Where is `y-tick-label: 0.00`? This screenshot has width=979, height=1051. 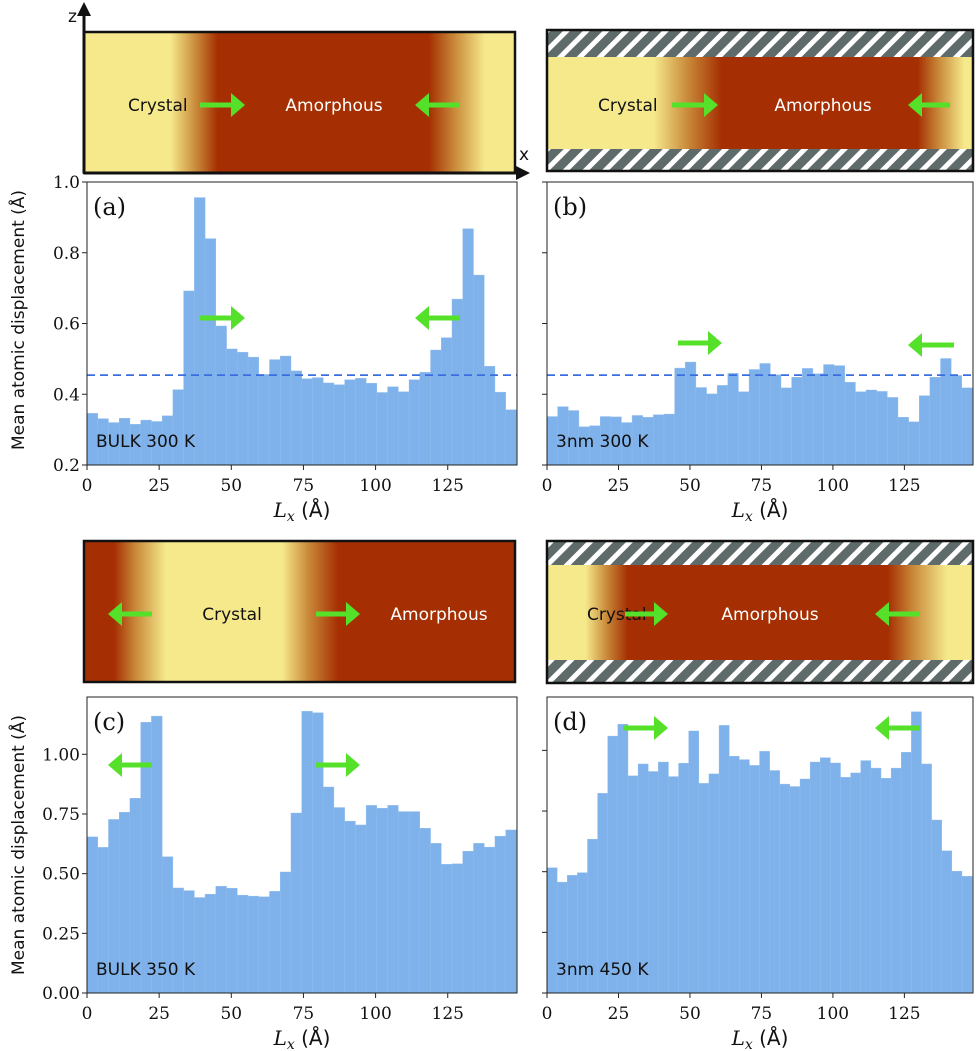 y-tick-label: 0.00 is located at coordinates (61, 994).